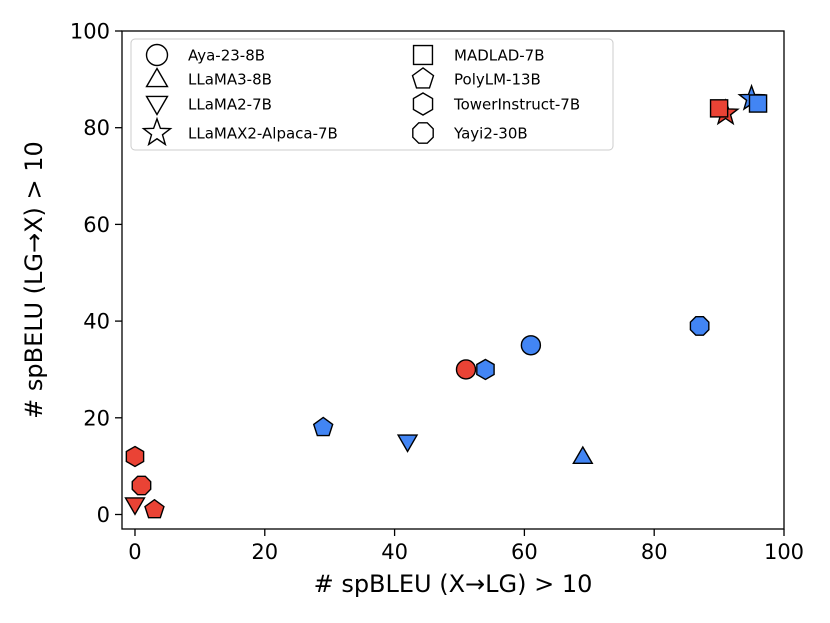  Describe the element at coordinates (96, 225) in the screenshot. I see `y-tick-label: 60` at that location.